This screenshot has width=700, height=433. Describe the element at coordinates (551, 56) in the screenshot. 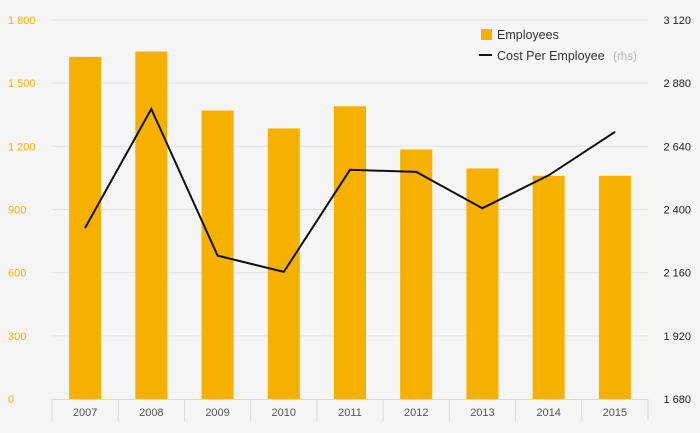

I see `legend-label-cost-per-employee-name: Cost Per Employee` at that location.